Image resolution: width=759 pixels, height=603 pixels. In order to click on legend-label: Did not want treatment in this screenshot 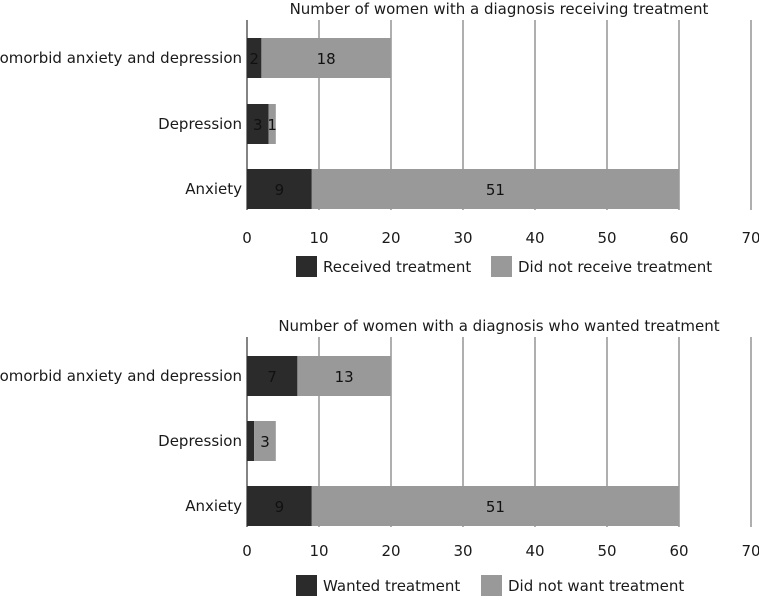, I will do `click(596, 586)`.